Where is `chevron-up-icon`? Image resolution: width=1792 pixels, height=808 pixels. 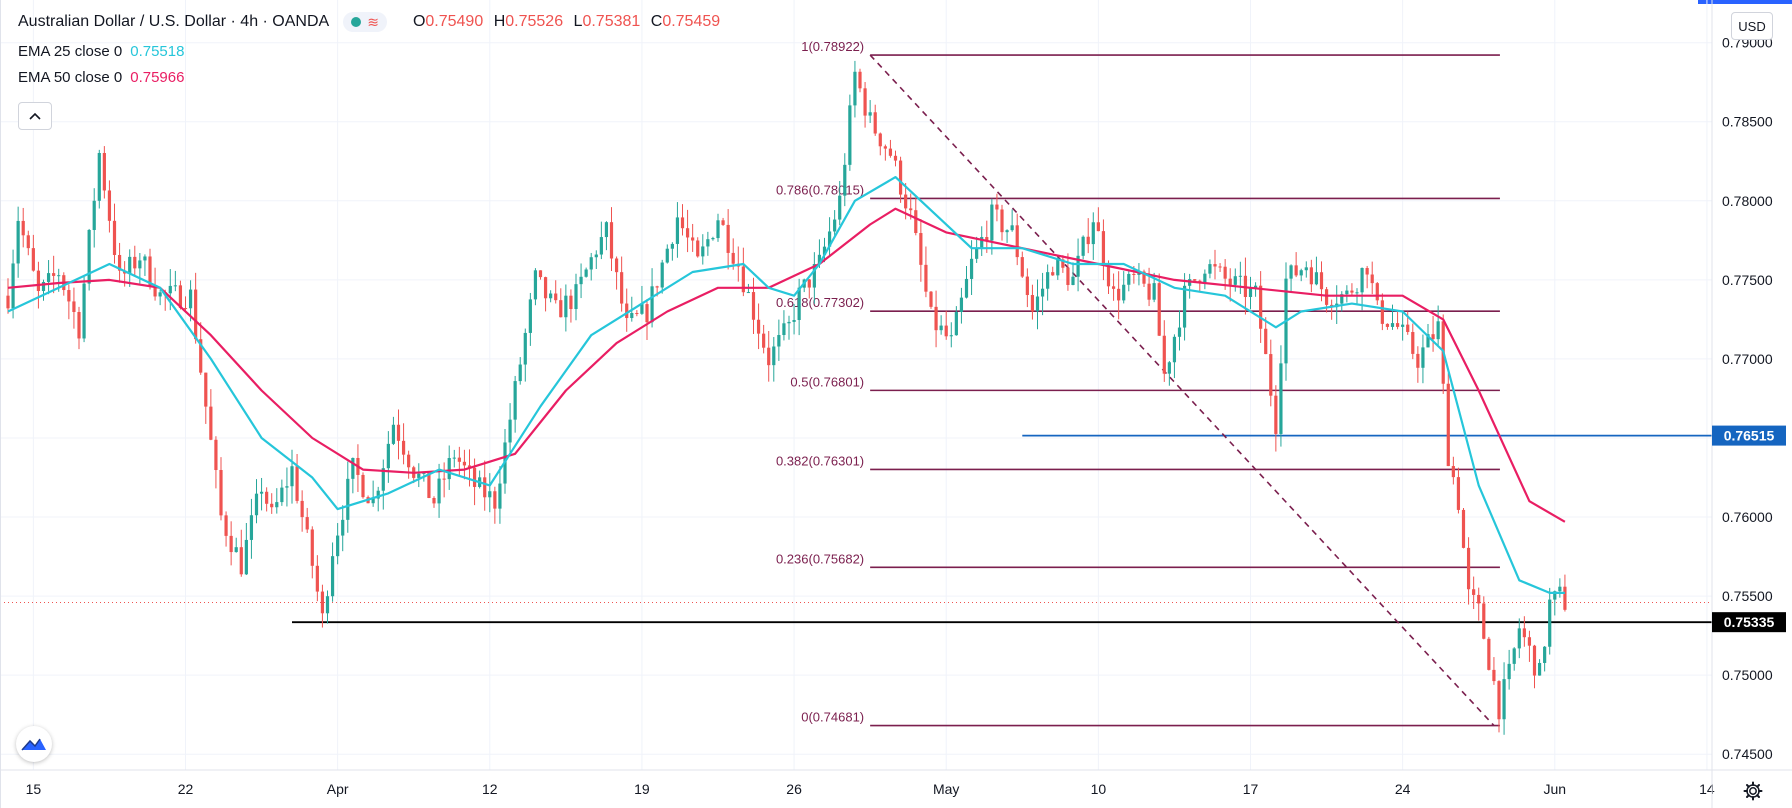 chevron-up-icon is located at coordinates (35, 116).